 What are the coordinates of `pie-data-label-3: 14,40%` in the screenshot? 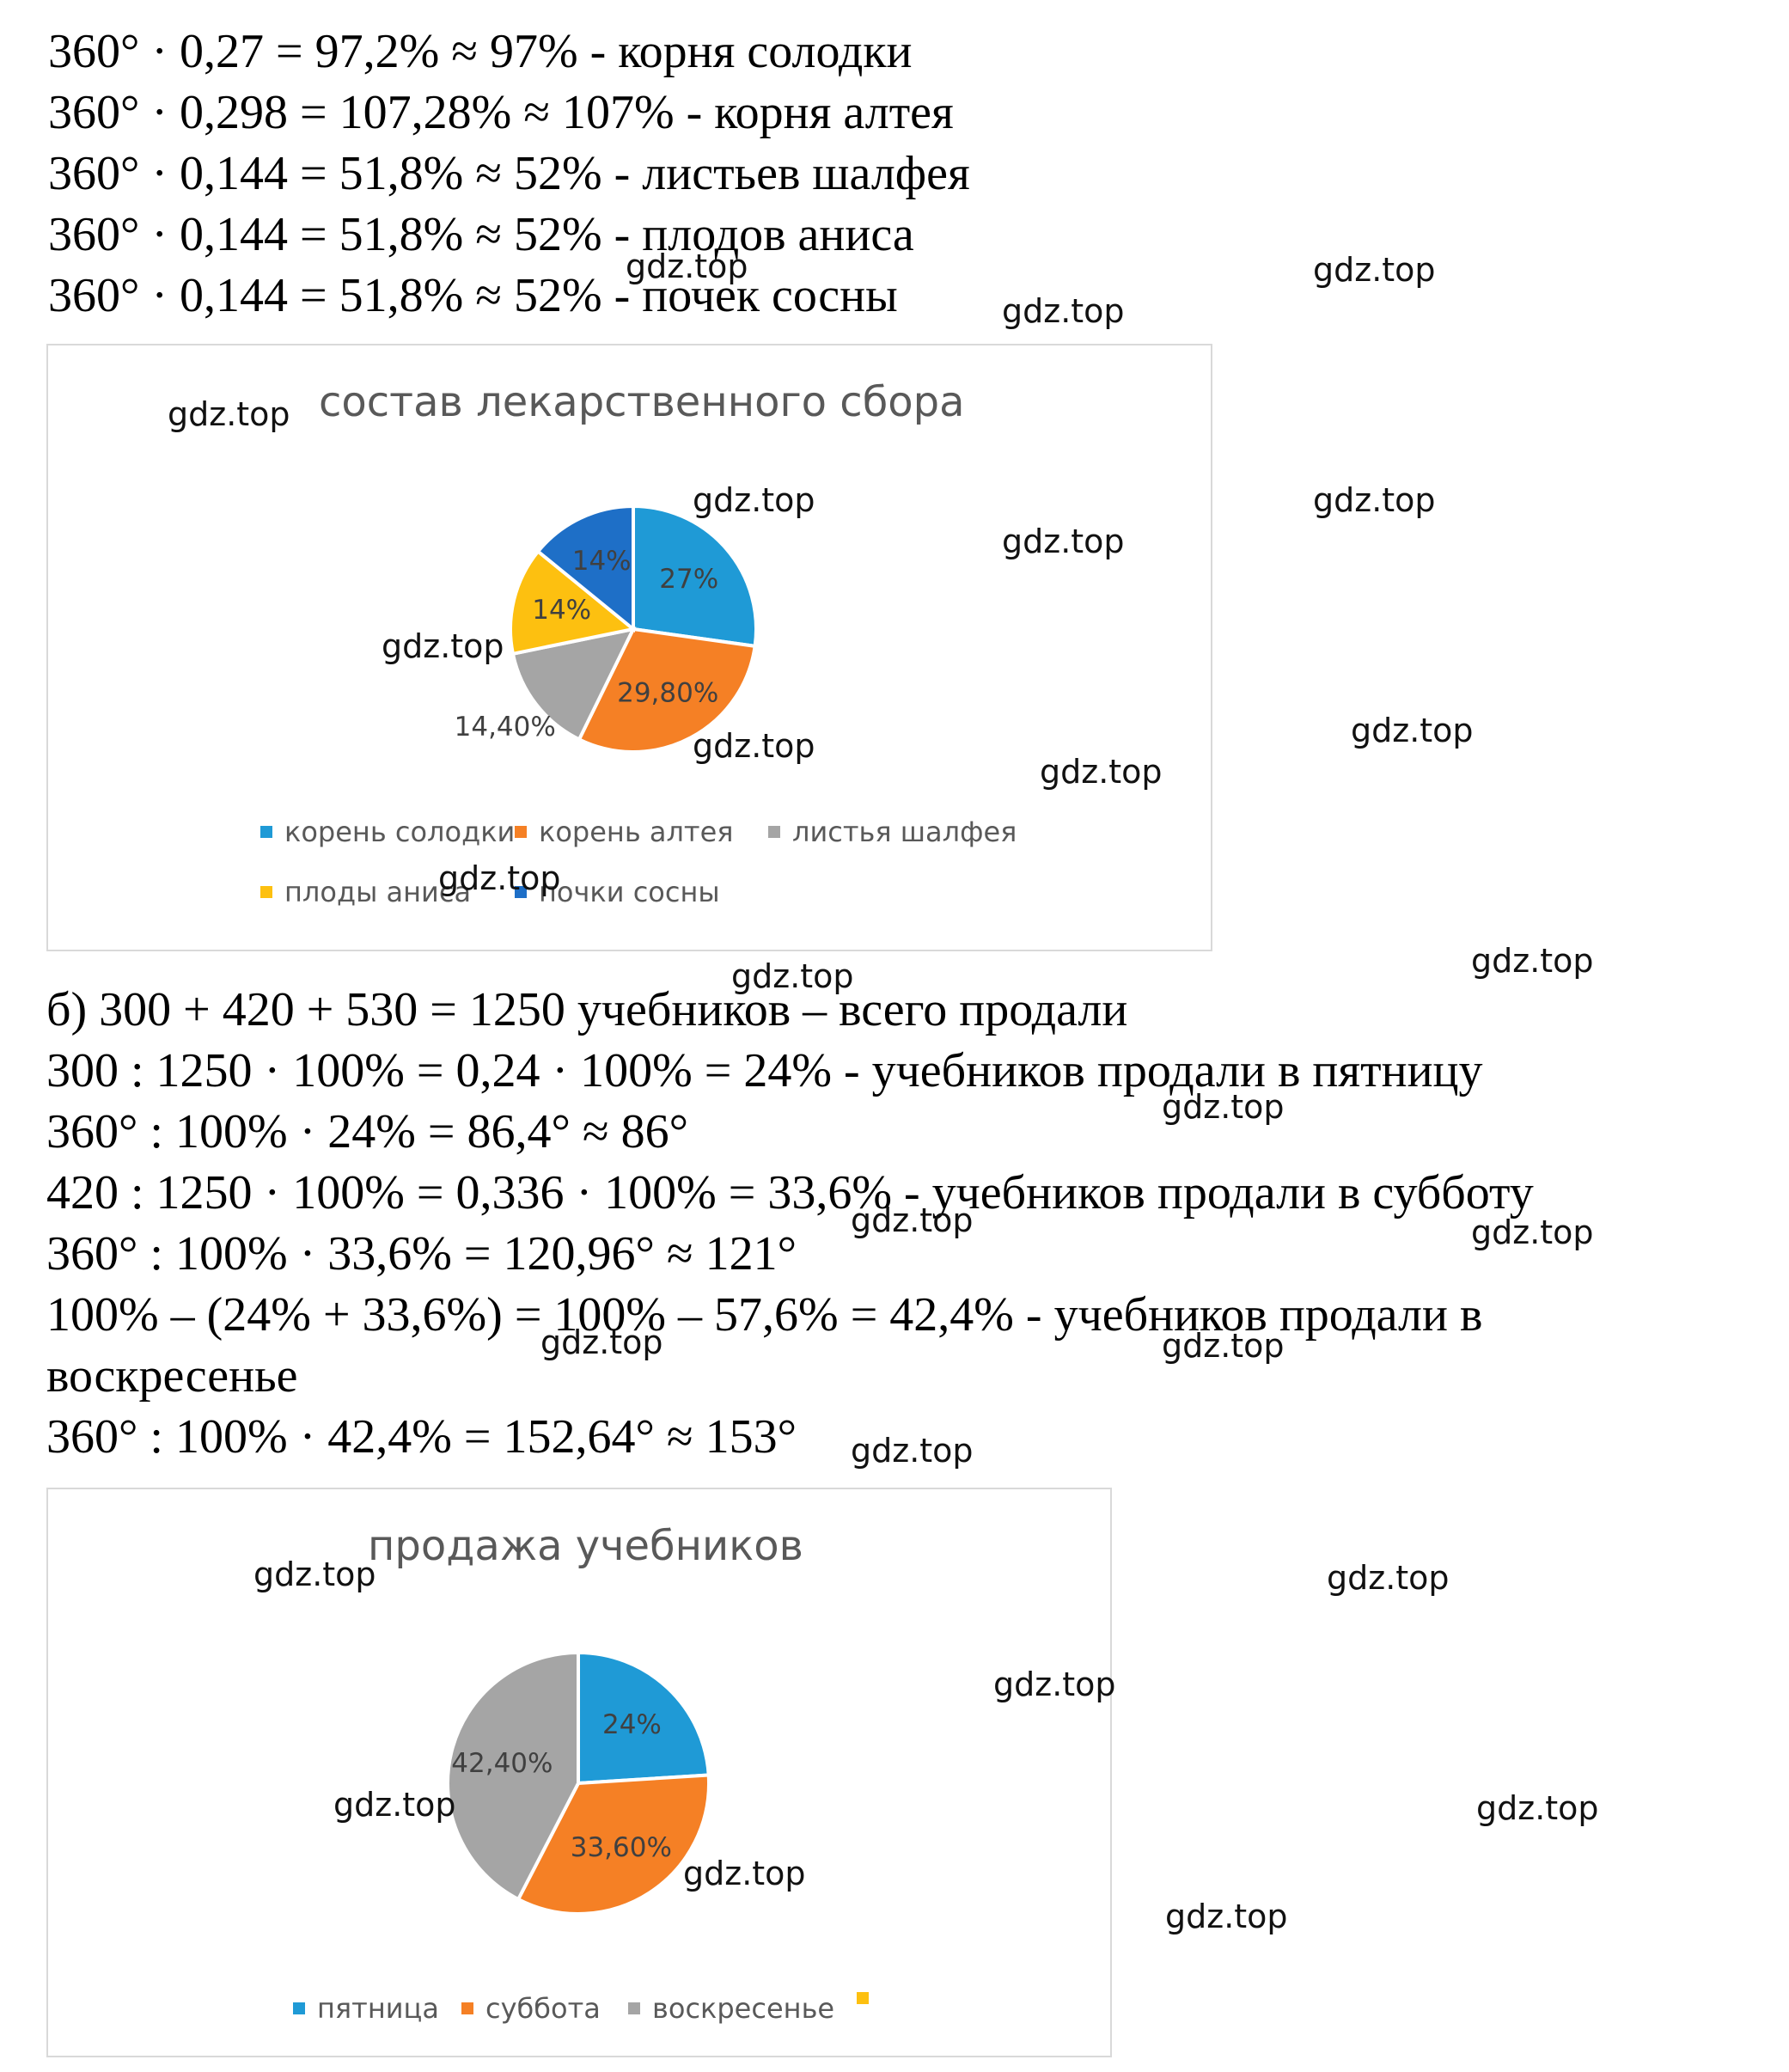 It's located at (505, 727).